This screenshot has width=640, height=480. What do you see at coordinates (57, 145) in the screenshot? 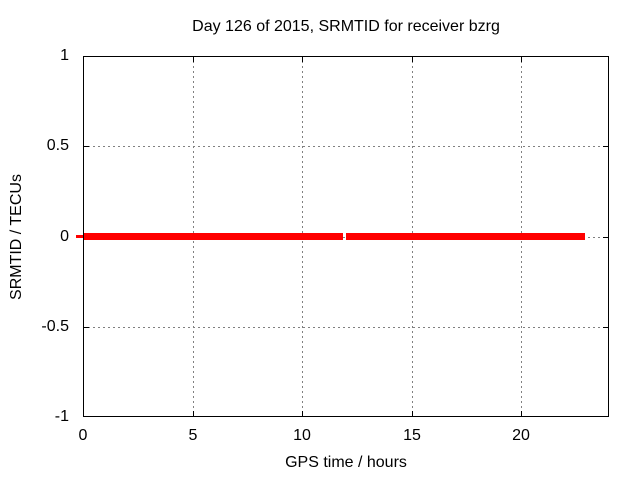
I see `y-tick-label-0.5: 0.5` at bounding box center [57, 145].